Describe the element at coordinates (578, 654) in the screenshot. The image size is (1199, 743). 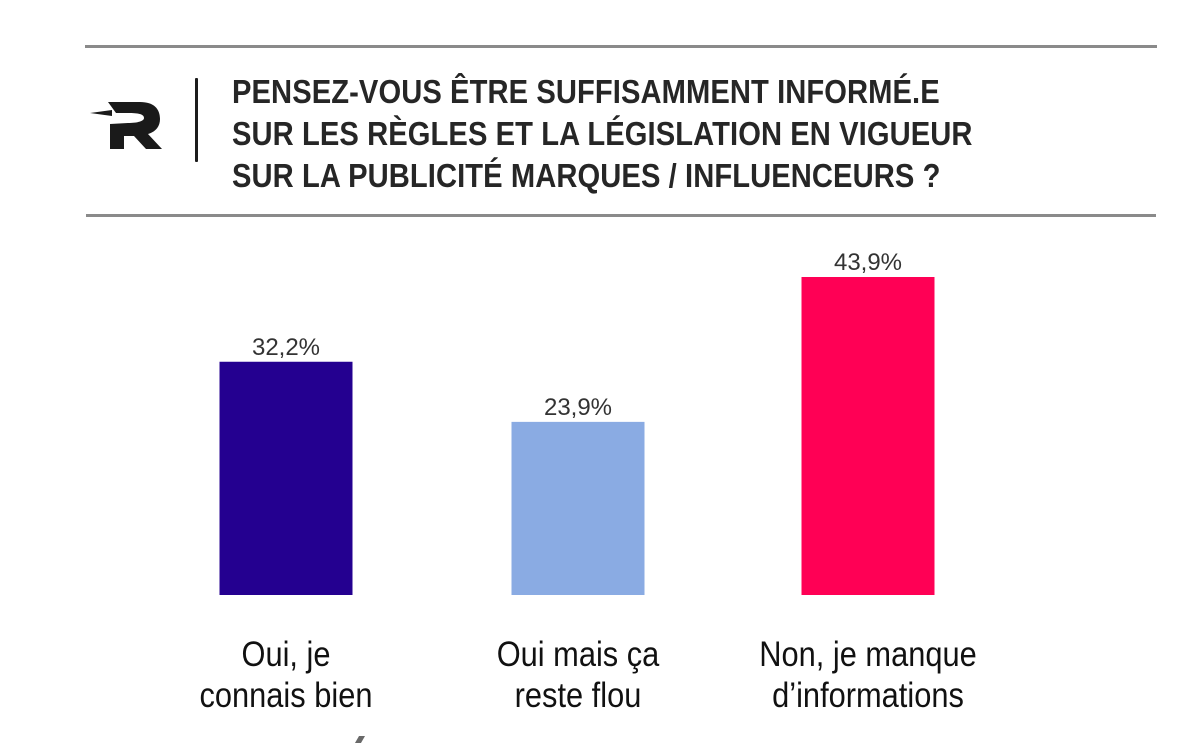
I see `category-label-line: Oui mais ça` at that location.